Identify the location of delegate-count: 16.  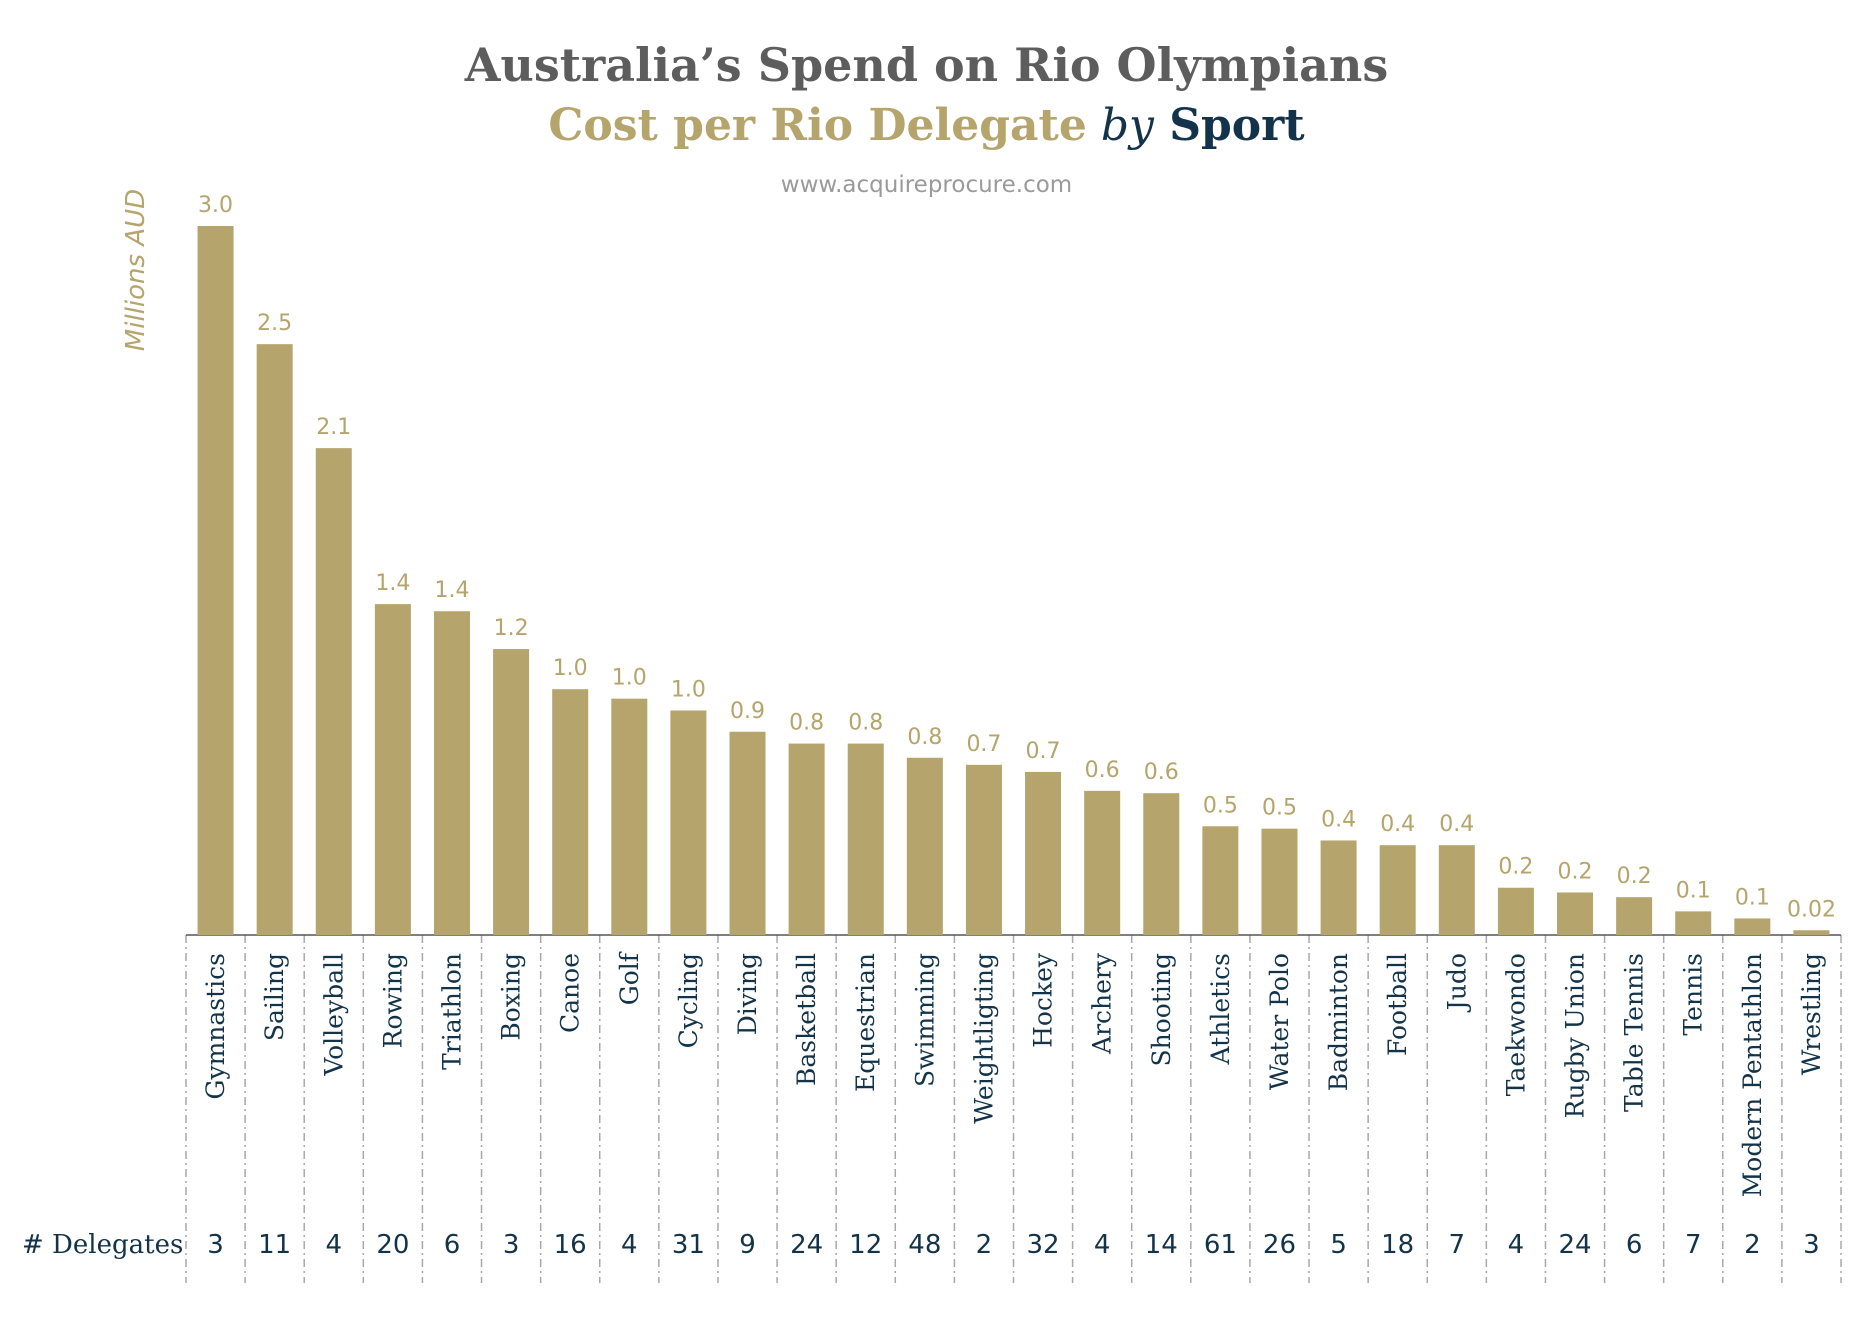
(570, 1245).